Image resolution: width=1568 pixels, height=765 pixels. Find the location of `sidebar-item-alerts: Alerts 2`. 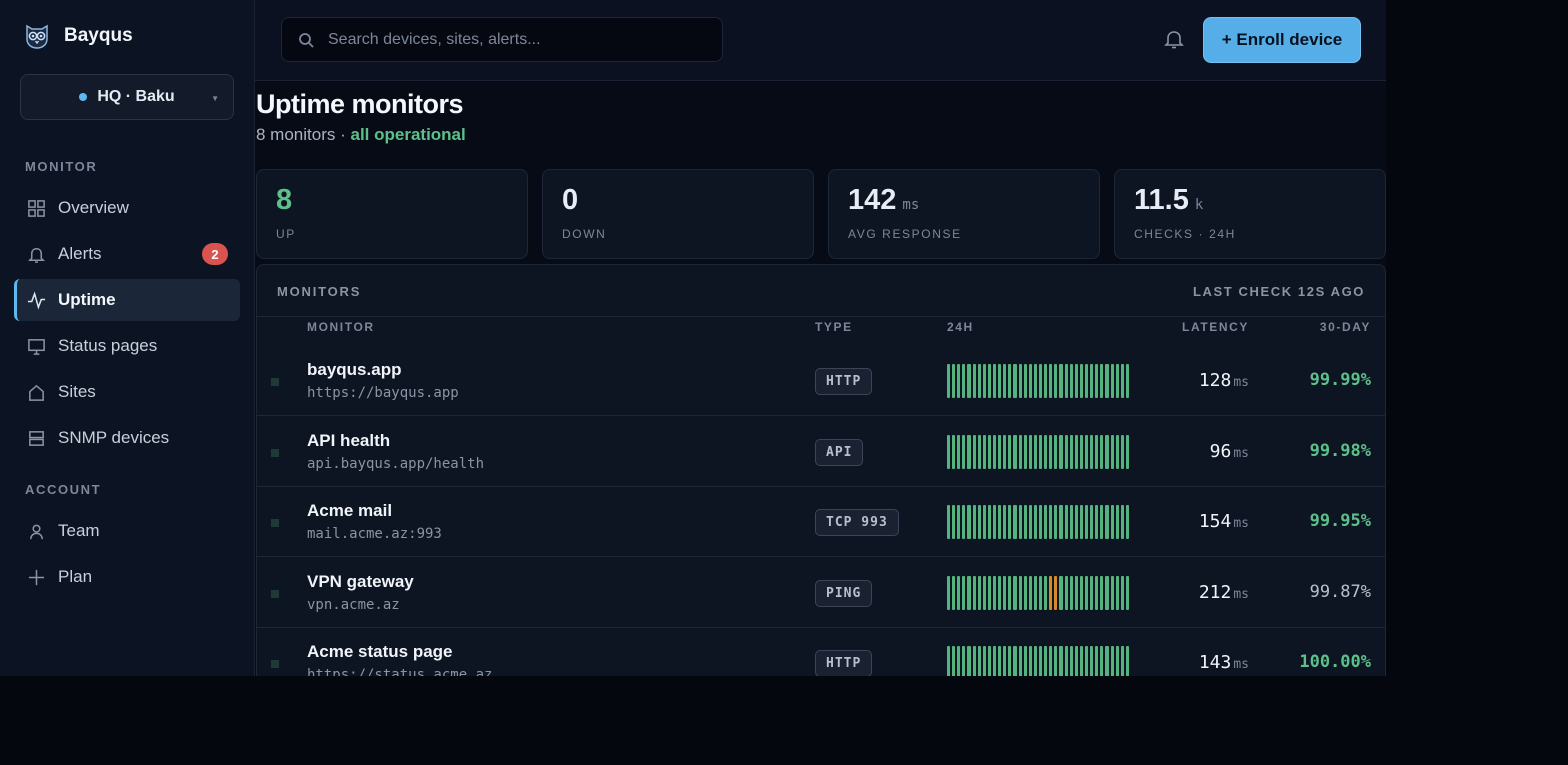

sidebar-item-alerts: Alerts 2 is located at coordinates (127, 254).